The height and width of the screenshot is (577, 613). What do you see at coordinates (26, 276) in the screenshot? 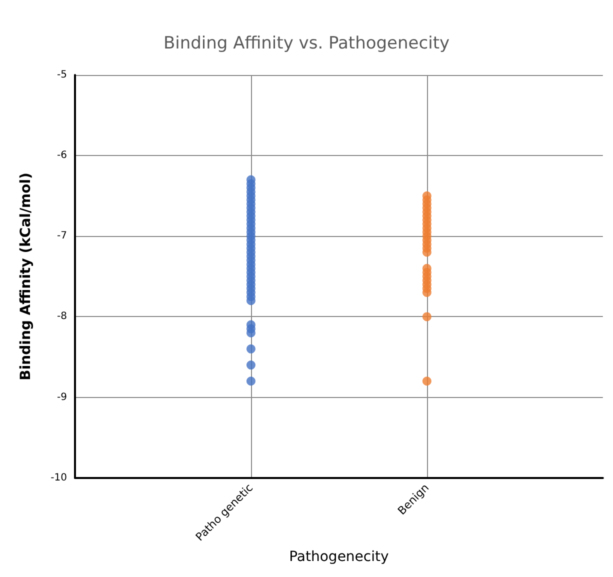
I see `y-axis-title: Binding Affinity (kCal/mol)` at bounding box center [26, 276].